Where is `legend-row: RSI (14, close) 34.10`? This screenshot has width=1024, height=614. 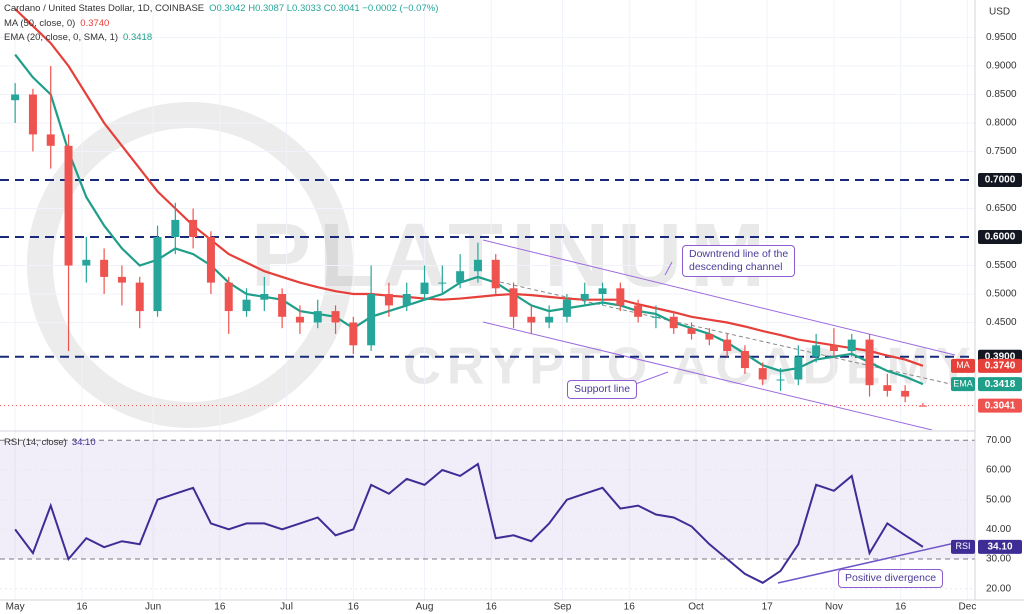
legend-row: RSI (14, close) 34.10 is located at coordinates (52, 442).